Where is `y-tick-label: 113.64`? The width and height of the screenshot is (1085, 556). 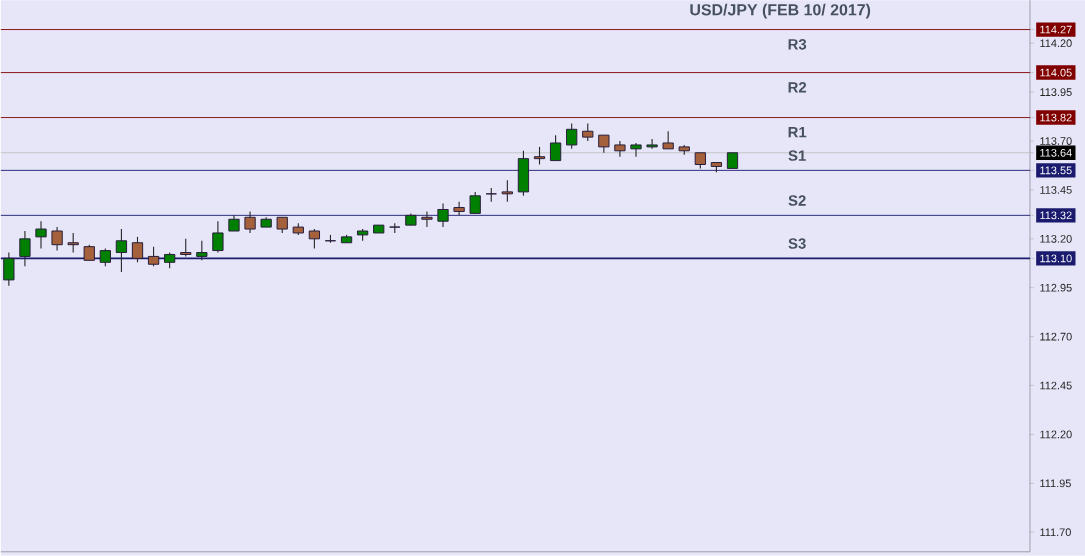
y-tick-label: 113.64 is located at coordinates (1056, 153).